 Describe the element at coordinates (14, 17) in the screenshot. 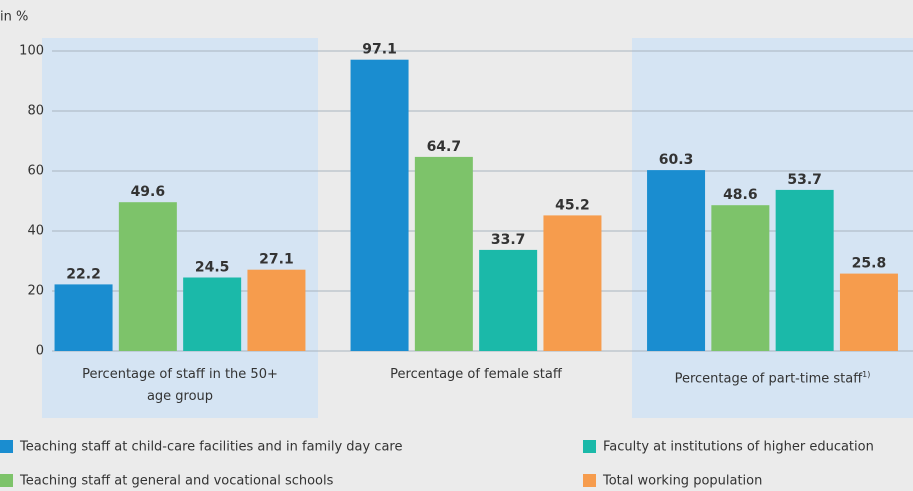

I see `y-axis-label: in %` at that location.